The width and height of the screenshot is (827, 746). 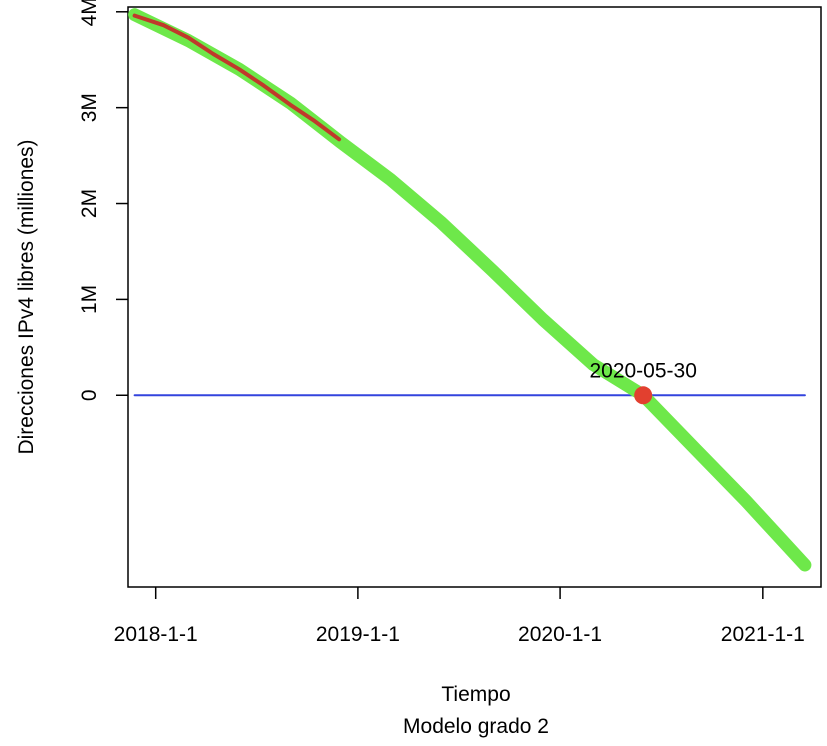 What do you see at coordinates (26, 296) in the screenshot?
I see `y-axis-title: Direcciones IPv4 libres (milliones)` at bounding box center [26, 296].